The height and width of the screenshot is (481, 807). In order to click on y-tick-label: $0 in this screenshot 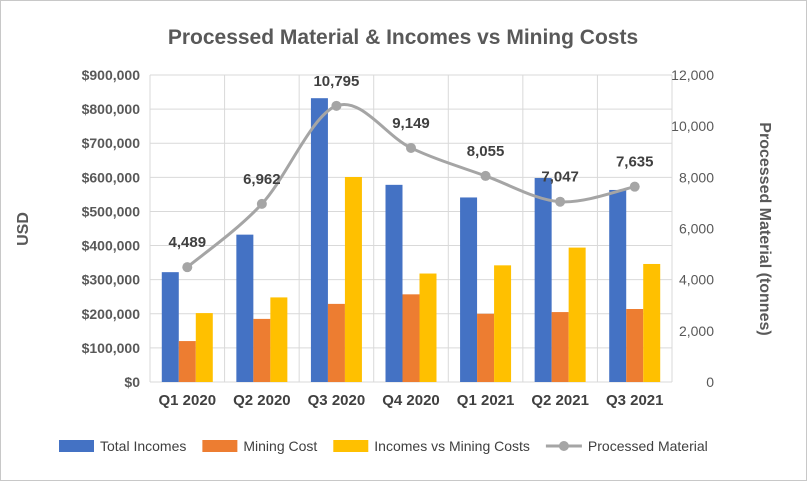, I will do `click(132, 382)`.